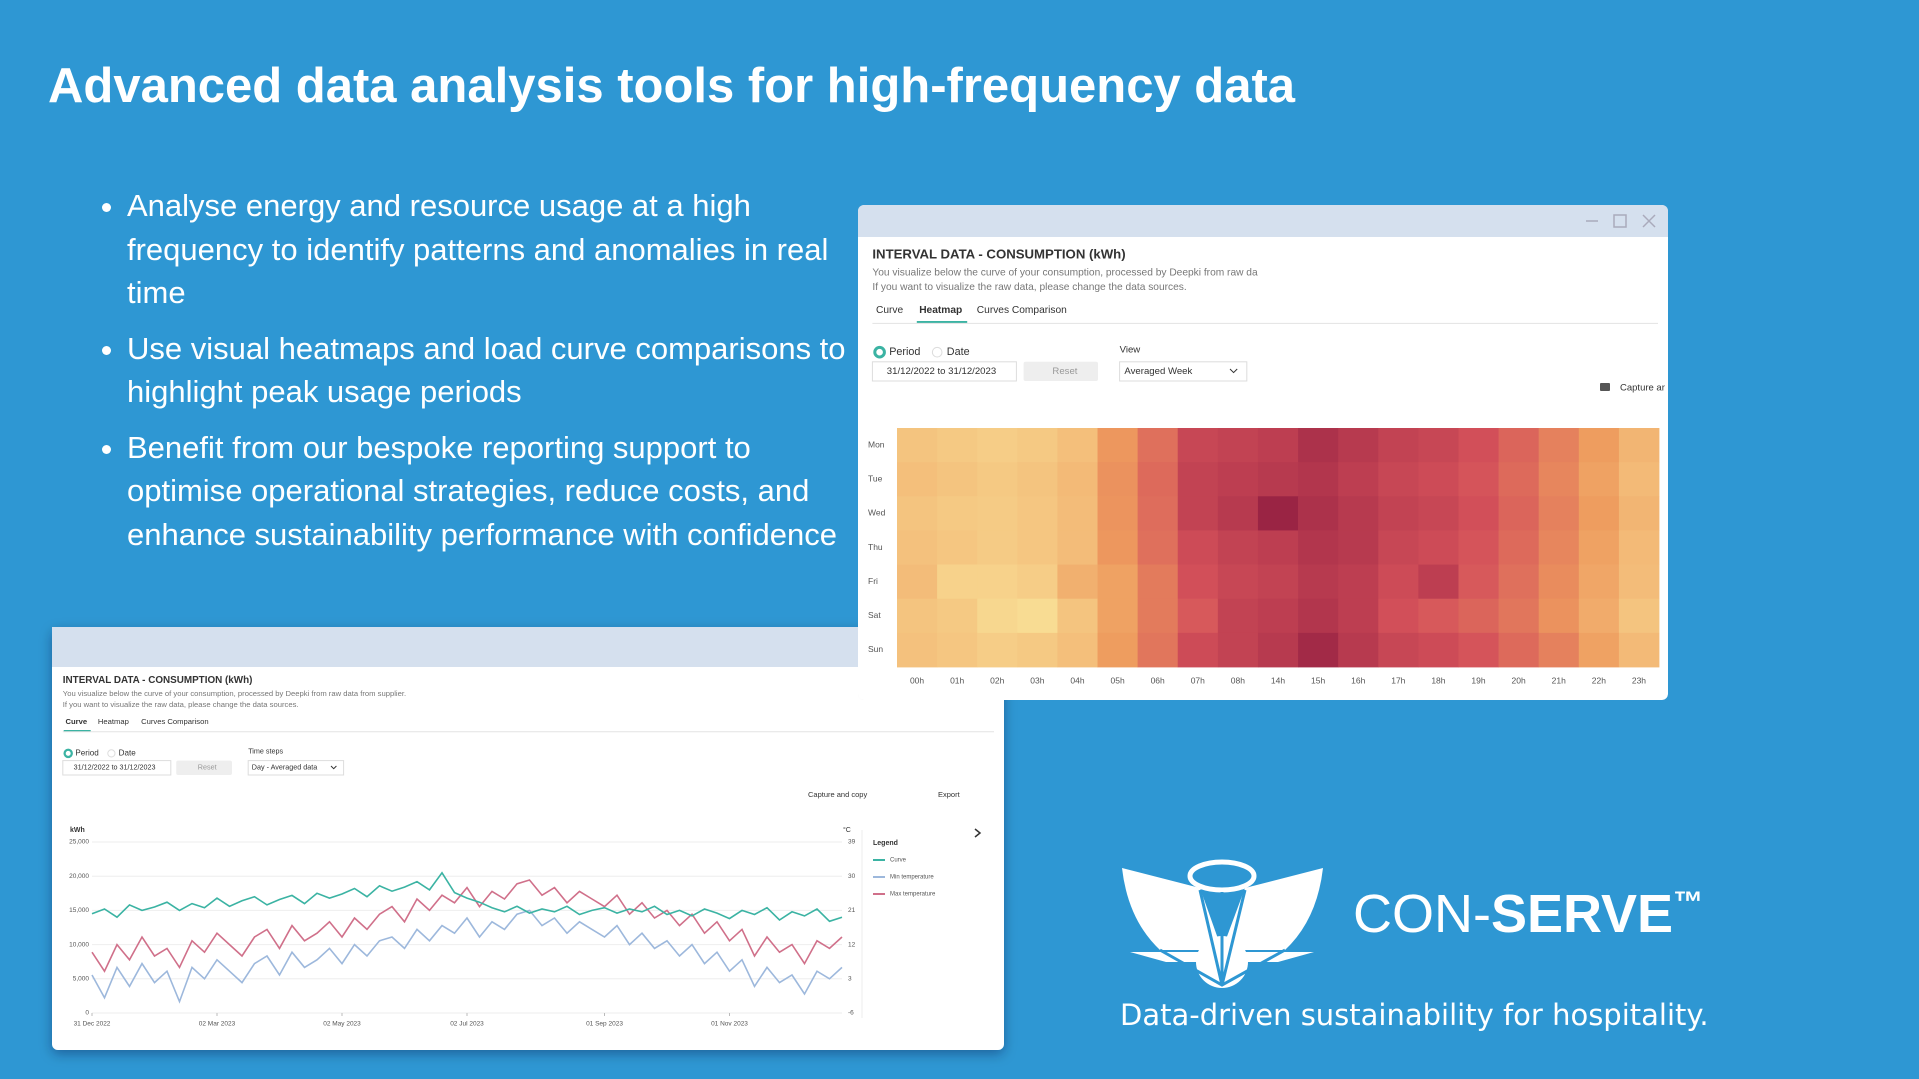 The width and height of the screenshot is (1919, 1079). What do you see at coordinates (333, 767) in the screenshot?
I see `select-caret` at bounding box center [333, 767].